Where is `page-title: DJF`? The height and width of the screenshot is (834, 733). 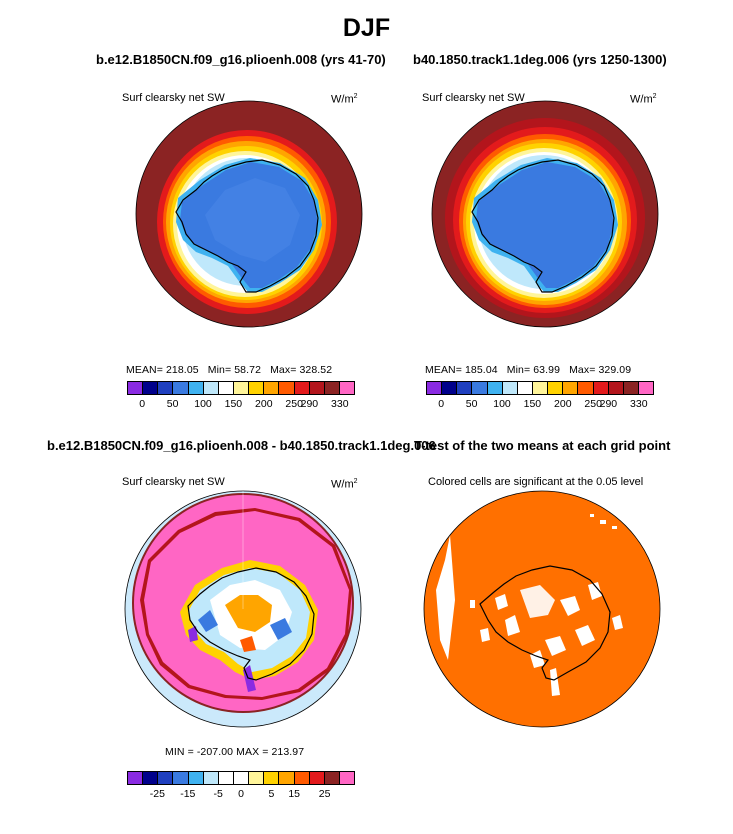 page-title: DJF is located at coordinates (366, 28).